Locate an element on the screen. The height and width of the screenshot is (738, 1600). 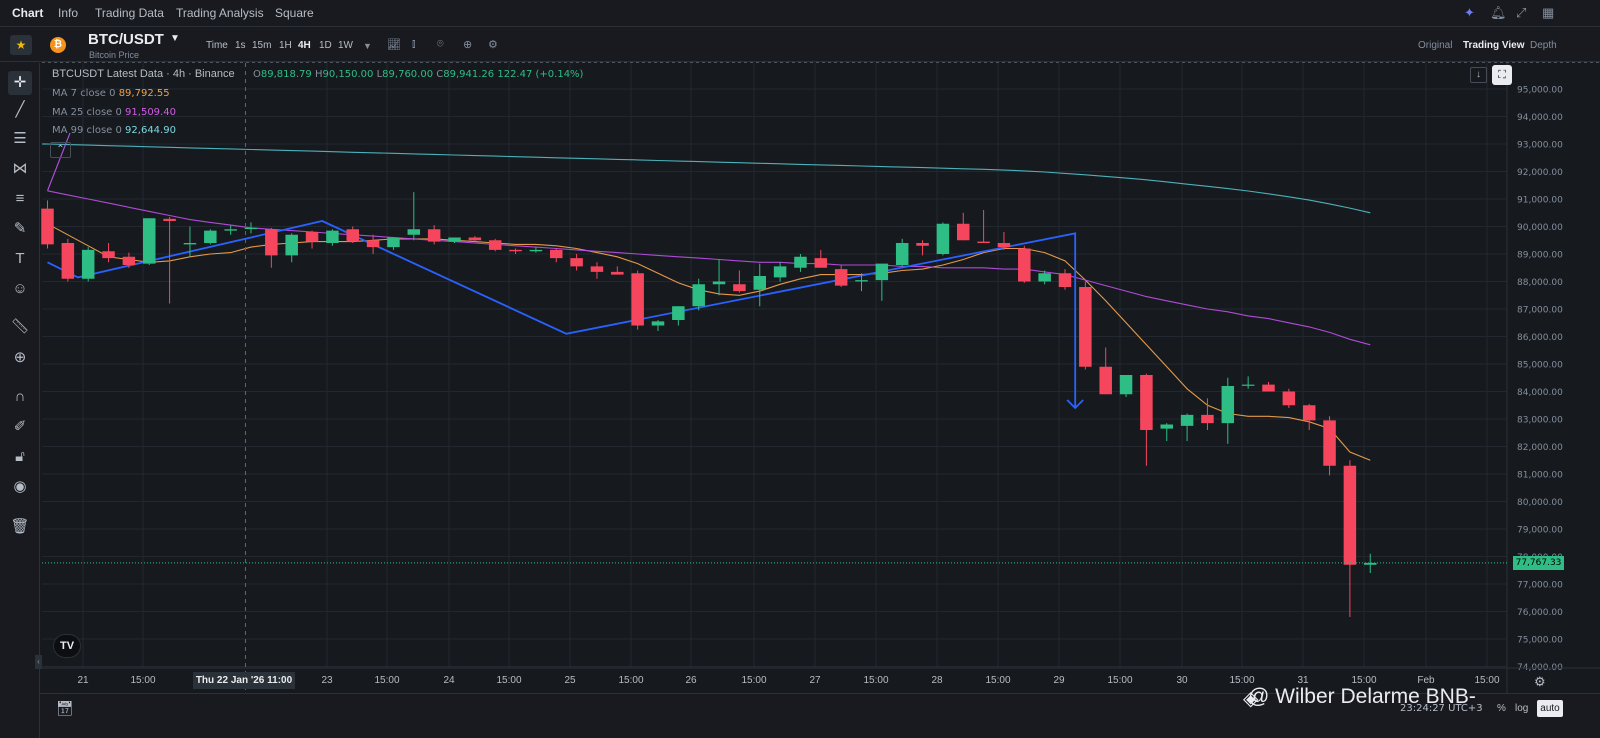
drawing-toolbar: ✛ ╱ ☰ ⋈ ≡ ✎ T ☺ 📏︎ ⊕ ∩ ✐ 🔓︎ ◉ 🗑︎ is located at coordinates (20, 400).